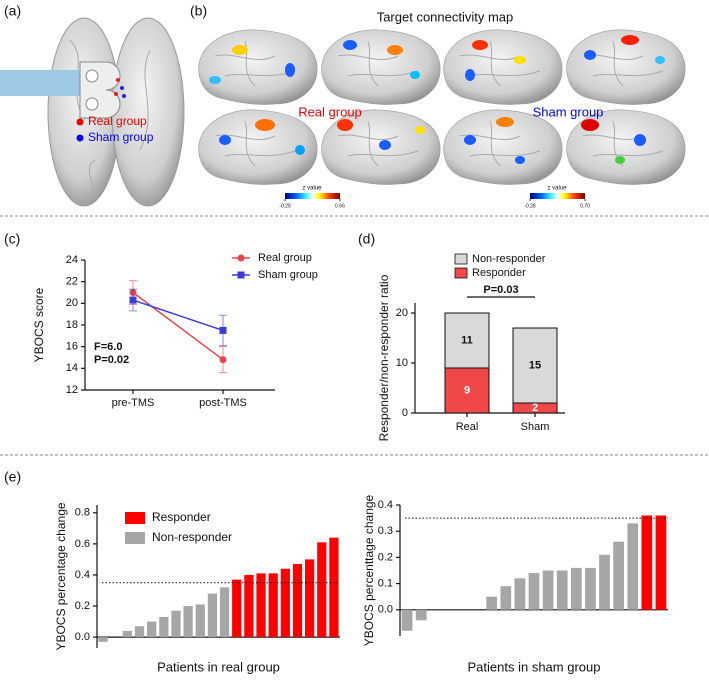  Describe the element at coordinates (366, 239) in the screenshot. I see `panel-label: (d)` at that location.